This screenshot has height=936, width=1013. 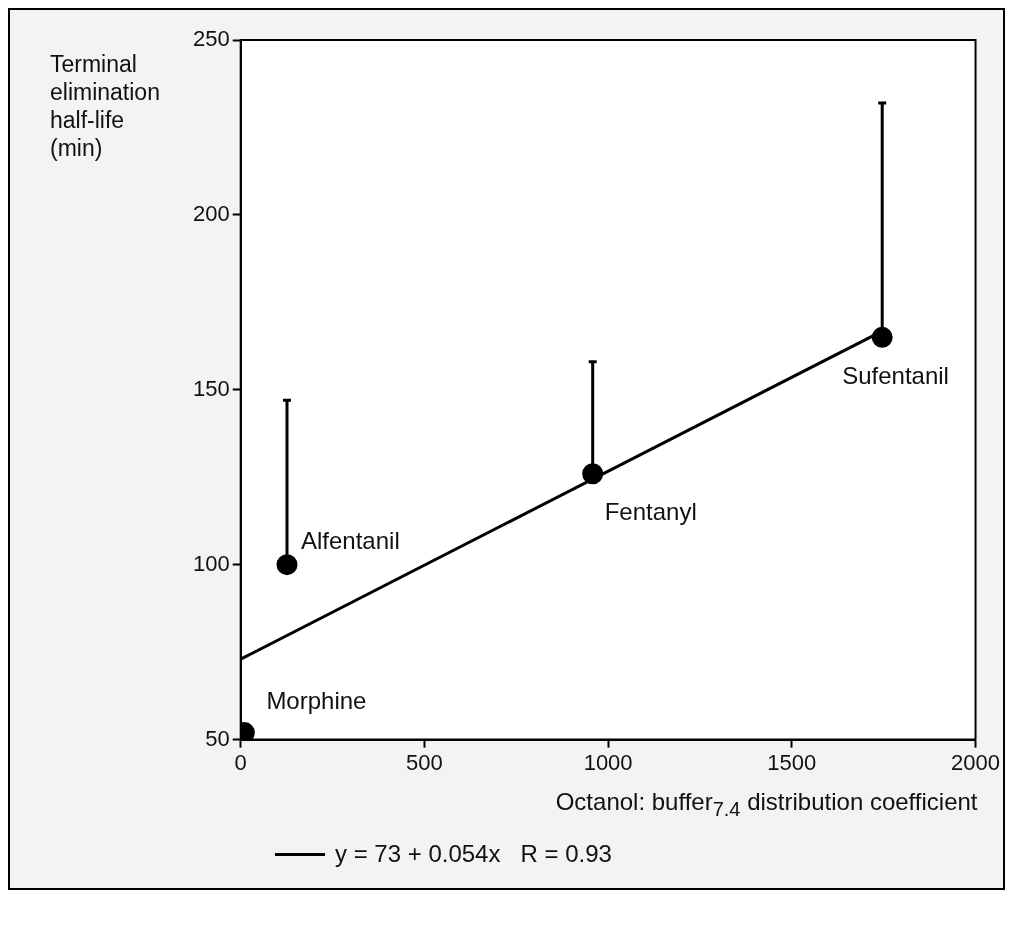 I want to click on y-tick-label: 250, so click(x=211, y=39).